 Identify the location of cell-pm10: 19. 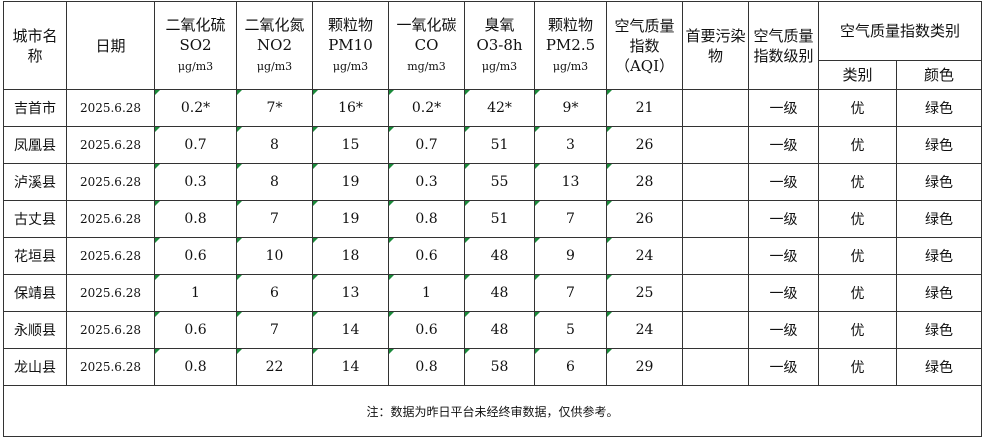
(350, 182).